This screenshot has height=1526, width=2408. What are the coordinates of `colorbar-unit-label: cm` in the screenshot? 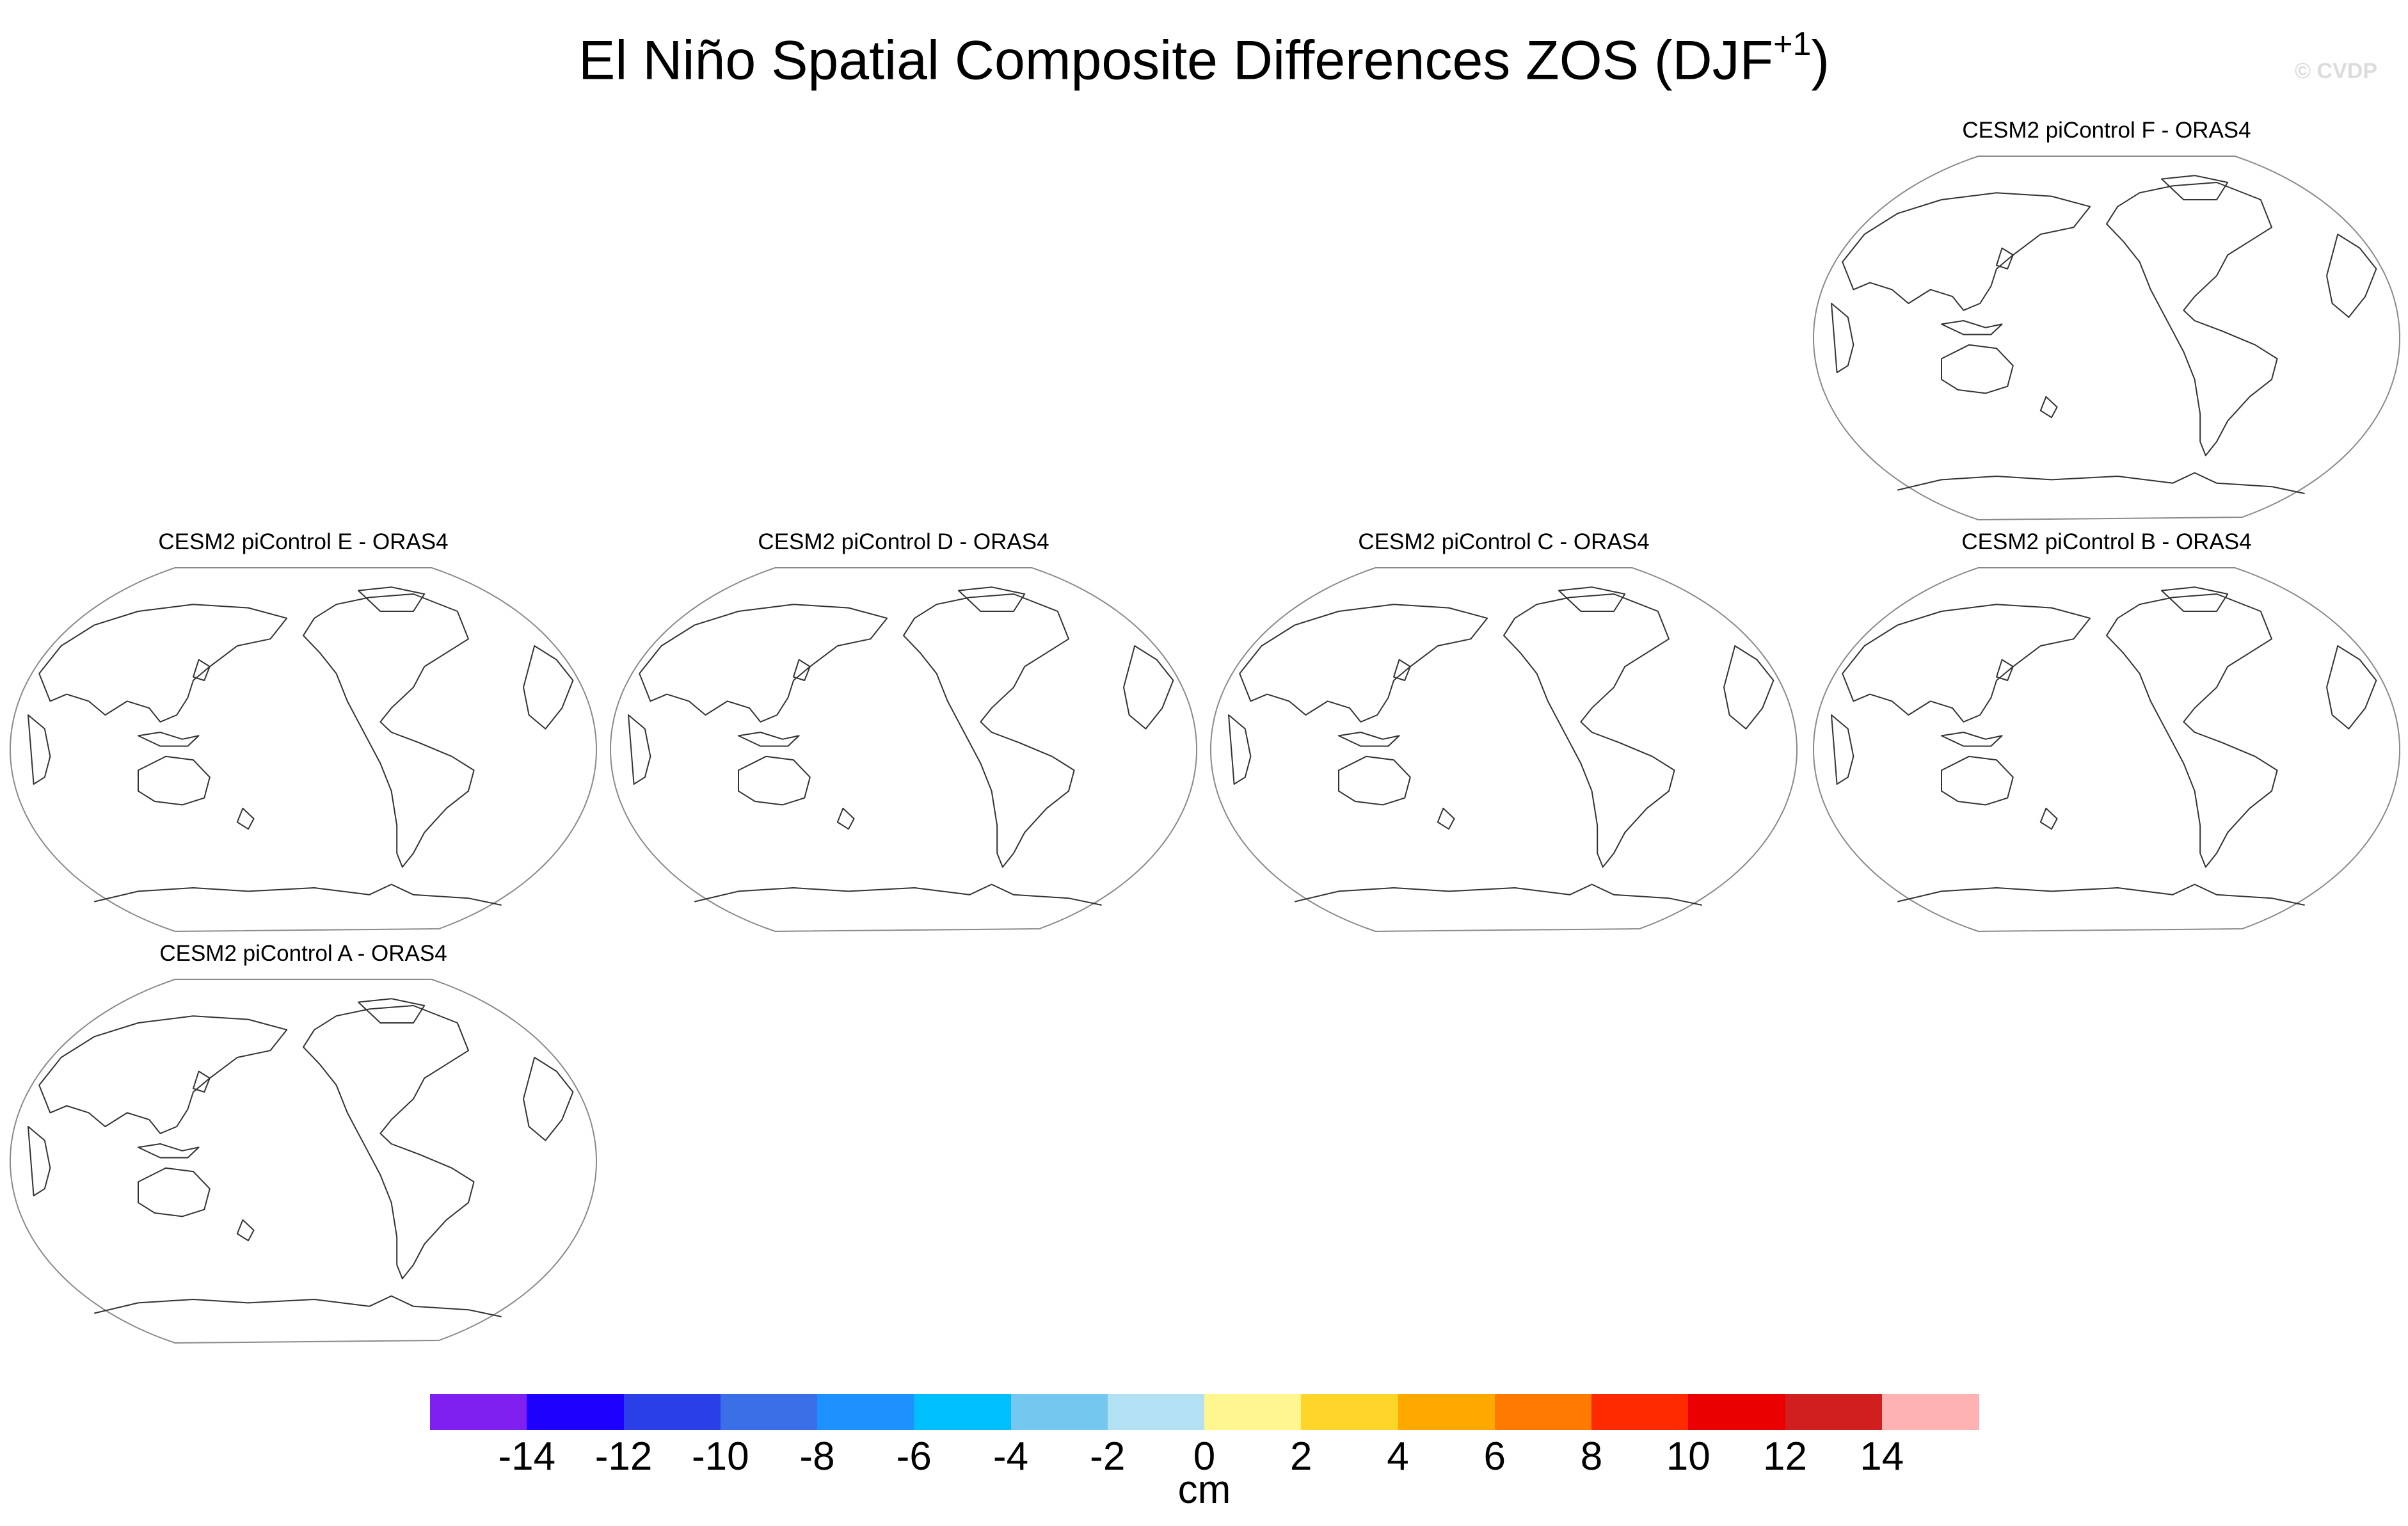 It's located at (1204, 1490).